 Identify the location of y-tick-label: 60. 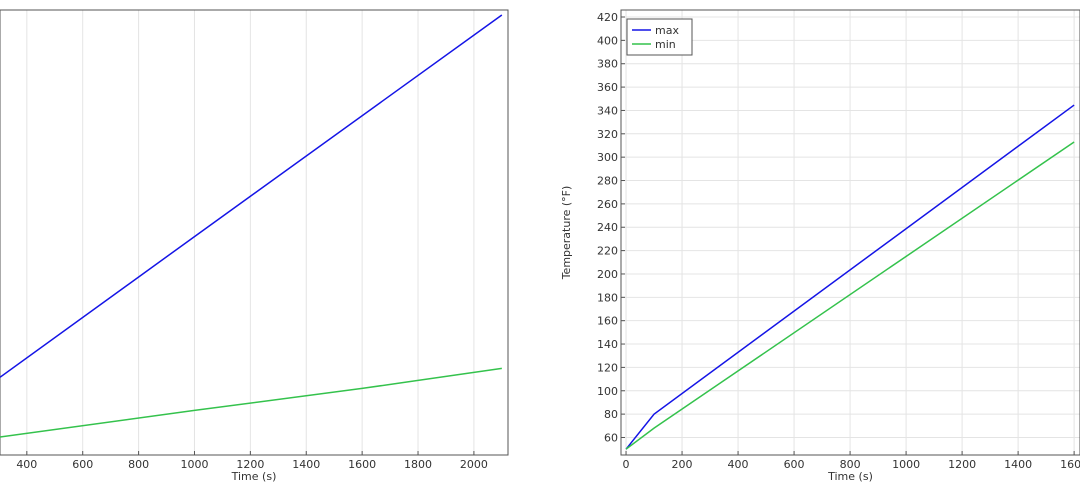
(611, 437).